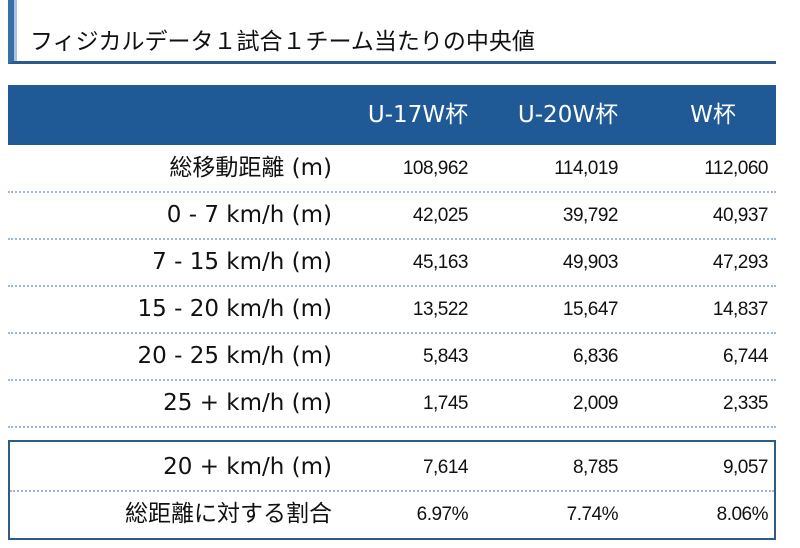 Image resolution: width=800 pixels, height=548 pixels. Describe the element at coordinates (740, 262) in the screenshot. I see `cell-value: 47,293` at that location.